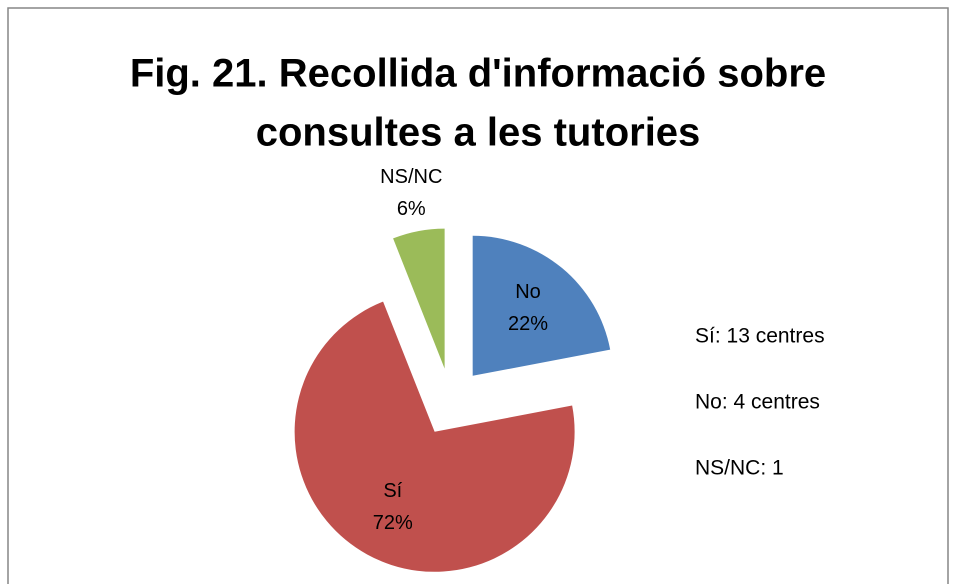 The image size is (957, 584). What do you see at coordinates (739, 468) in the screenshot?
I see `annotation: NS/NC: 1` at bounding box center [739, 468].